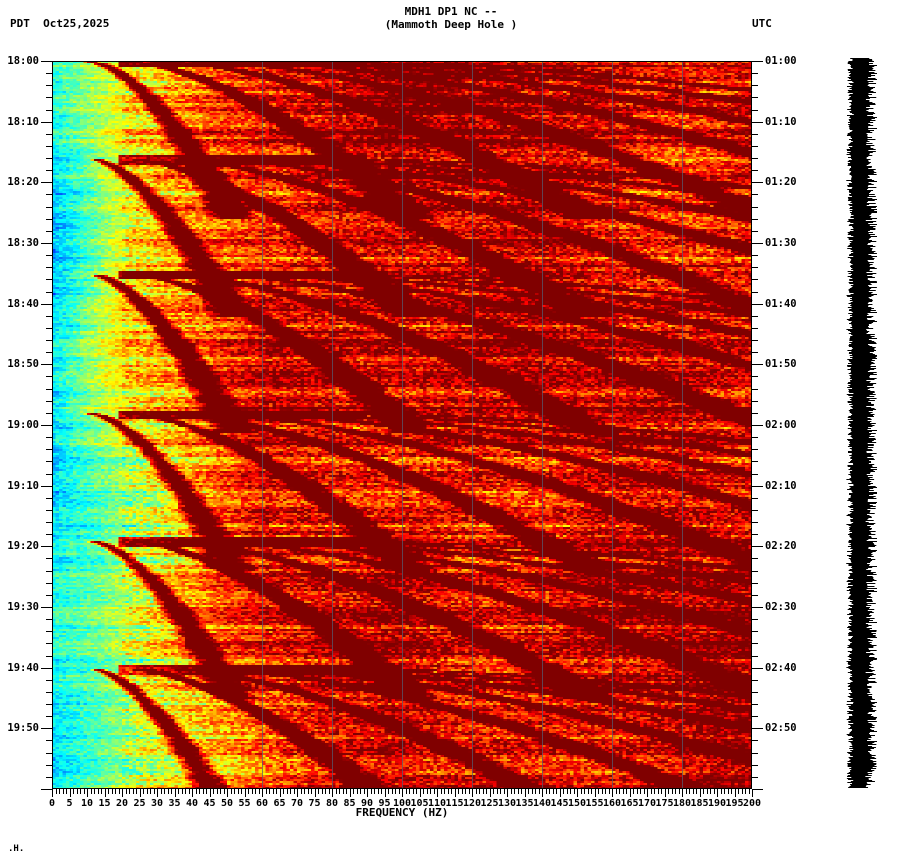 The width and height of the screenshot is (902, 864). Describe the element at coordinates (402, 812) in the screenshot. I see `frequency-axis-title: FREQUENCY (HZ)` at that location.